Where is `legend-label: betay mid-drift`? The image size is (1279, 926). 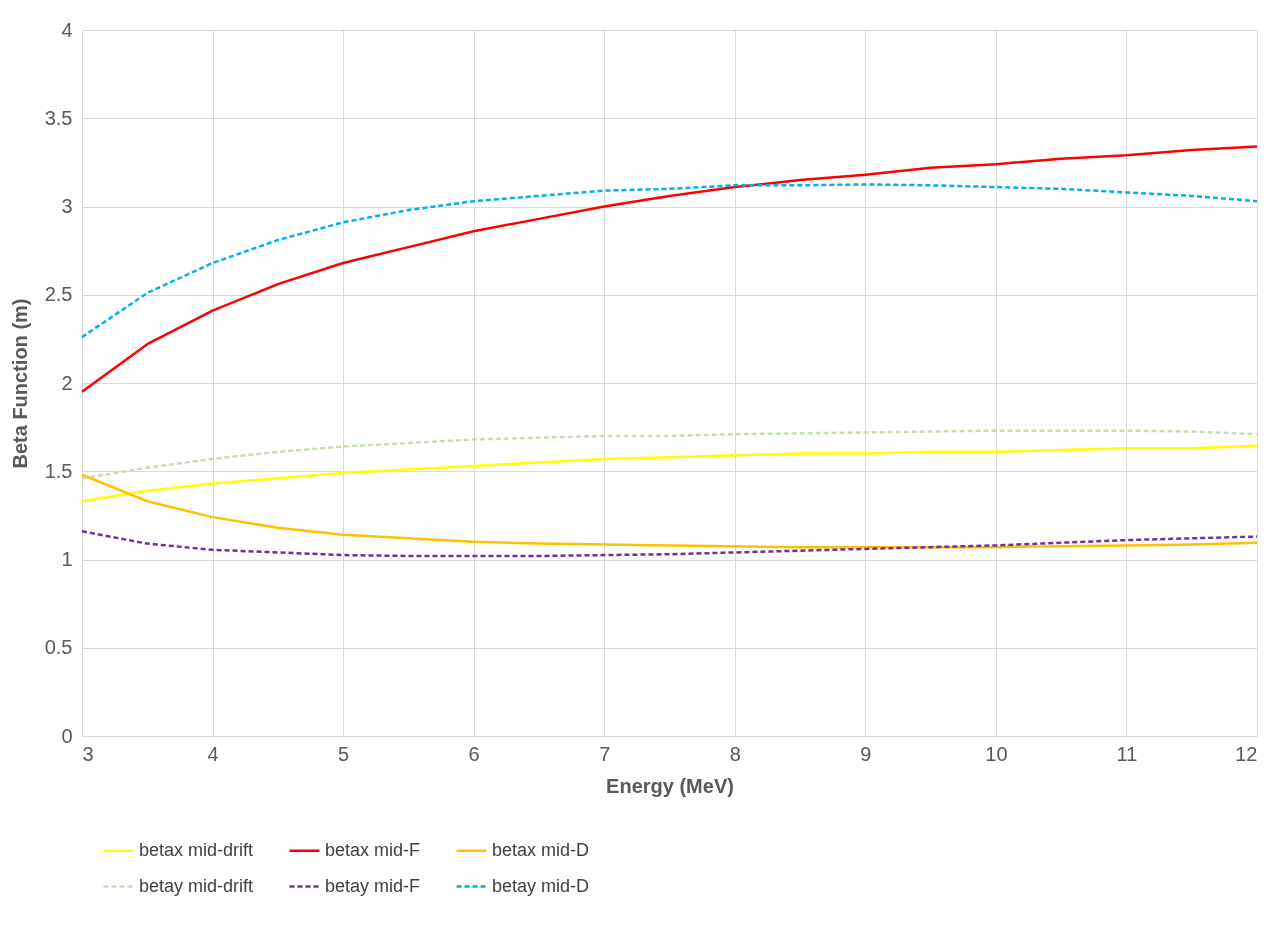 legend-label: betay mid-drift is located at coordinates (196, 885).